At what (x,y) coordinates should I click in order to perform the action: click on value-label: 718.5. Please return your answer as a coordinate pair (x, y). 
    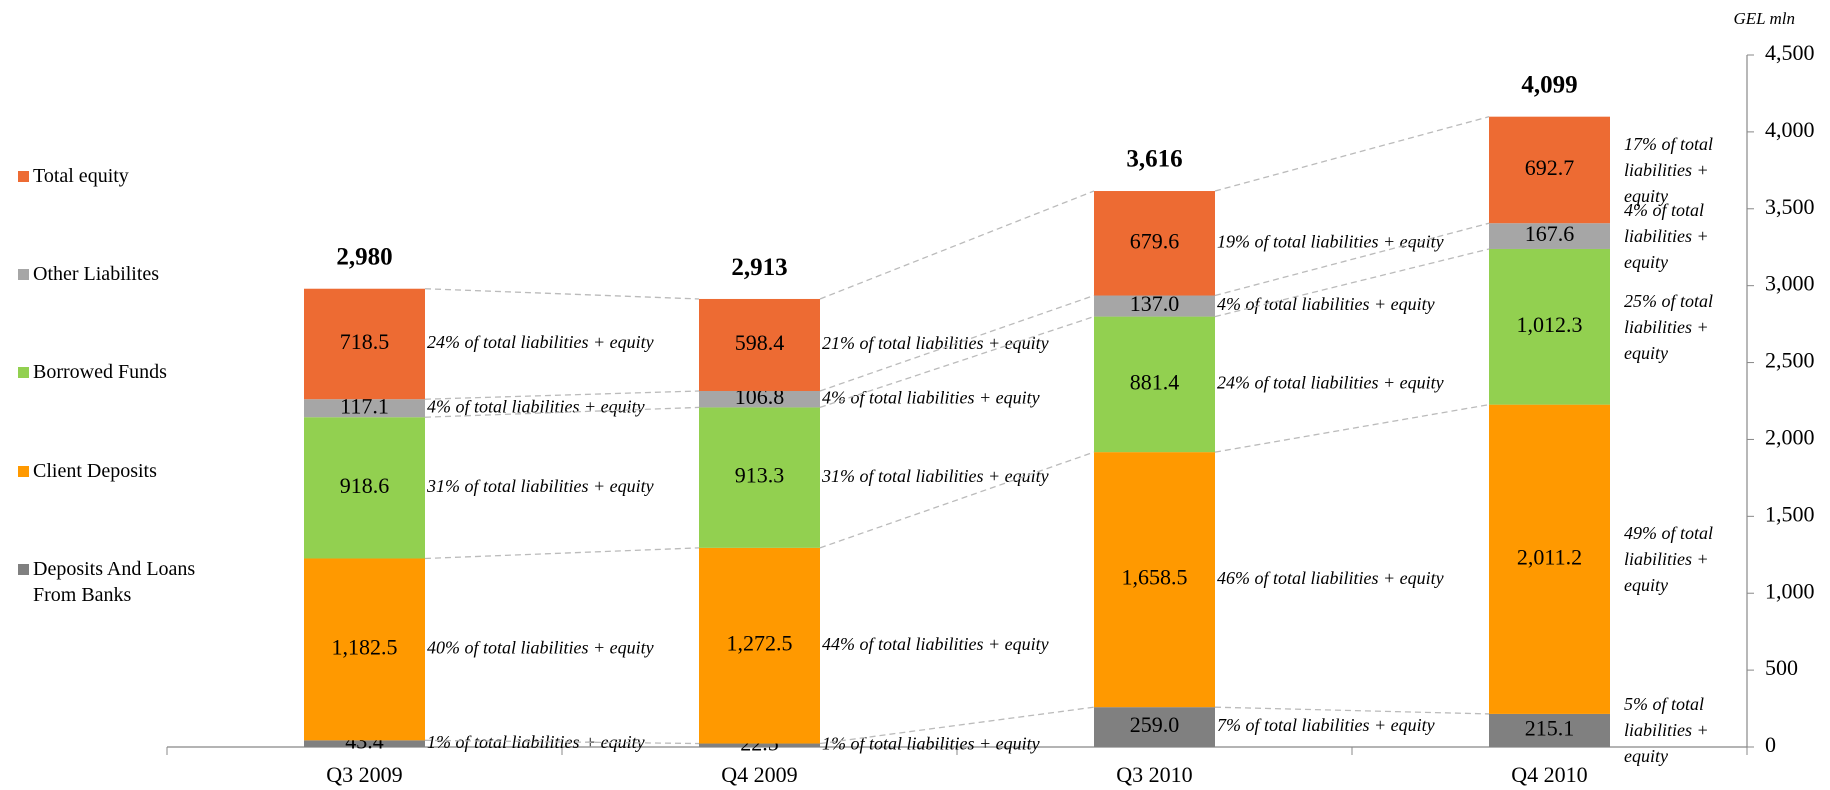
    Looking at the image, I should click on (365, 341).